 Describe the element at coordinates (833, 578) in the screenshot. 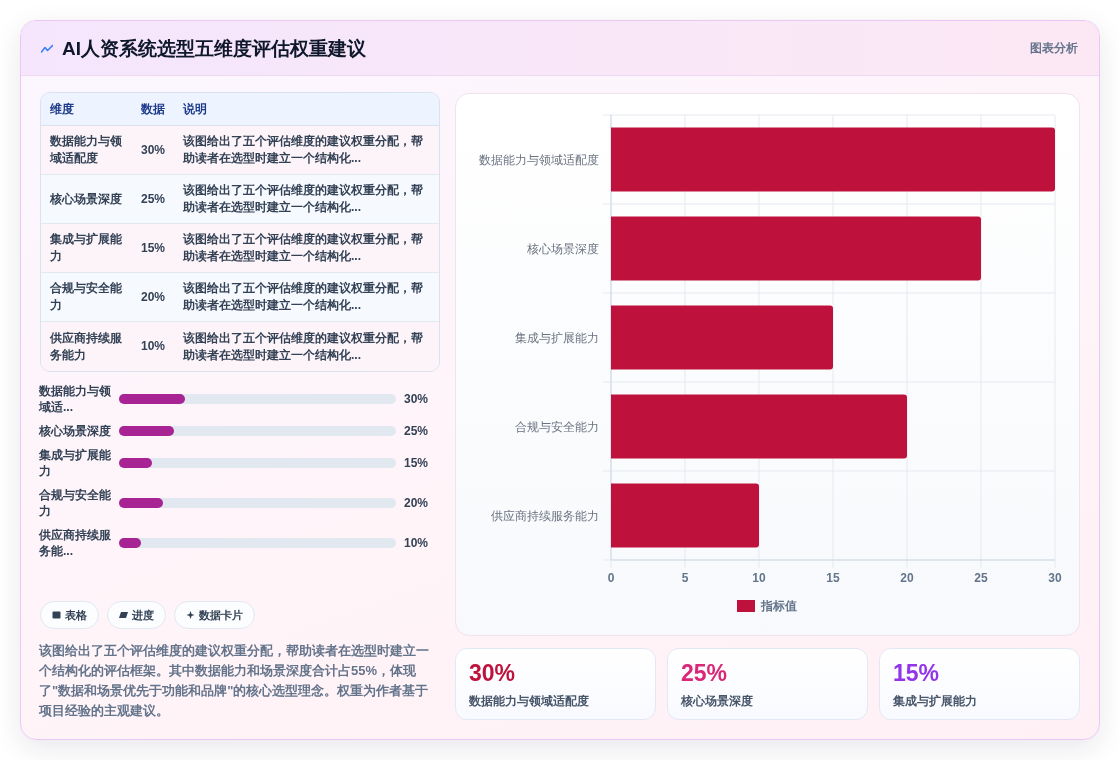

I see `x-tick-label: 15` at that location.